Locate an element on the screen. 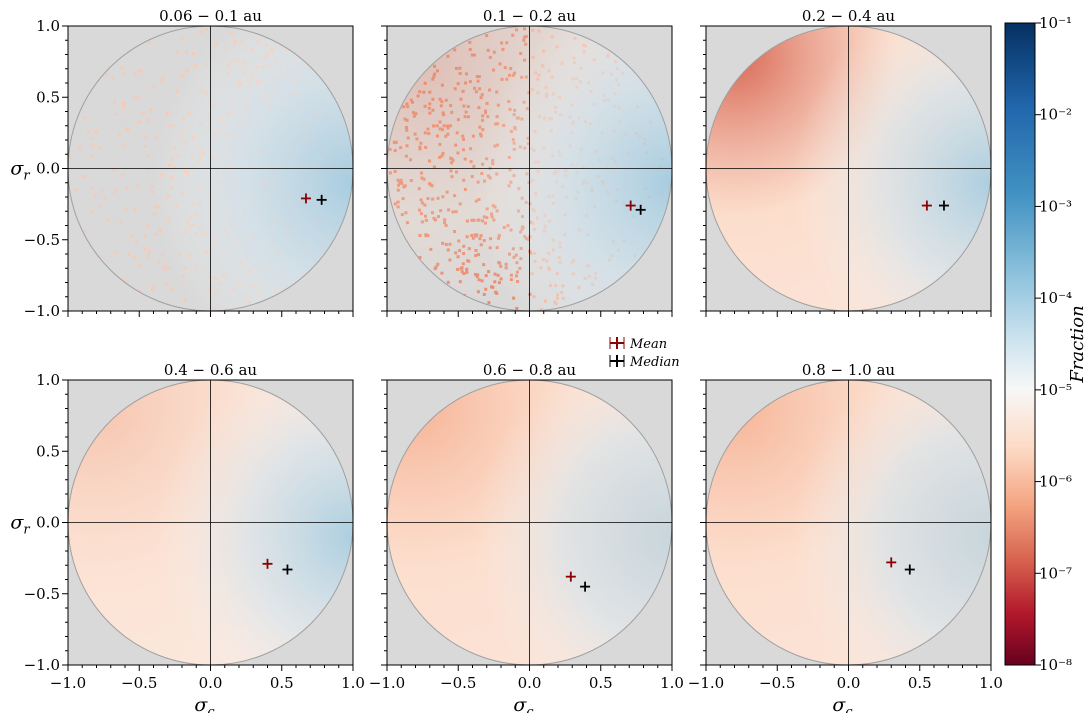 This screenshot has width=1091, height=713. legend-item-mean: Mean is located at coordinates (638, 344).